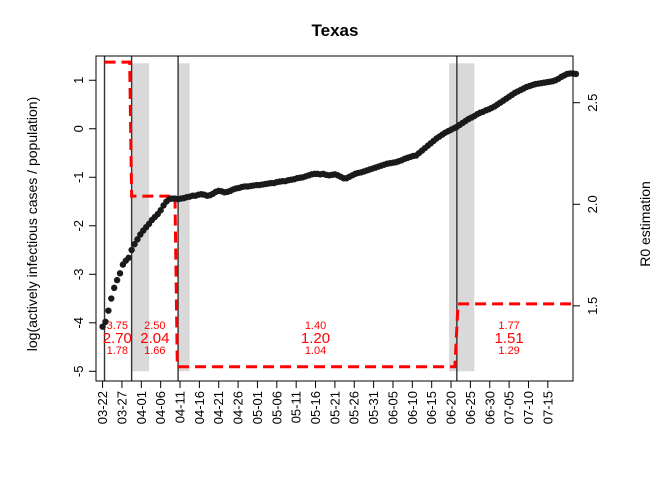 The image size is (672, 480). Describe the element at coordinates (354, 407) in the screenshot. I see `x-tick-label: 05-26` at that location.